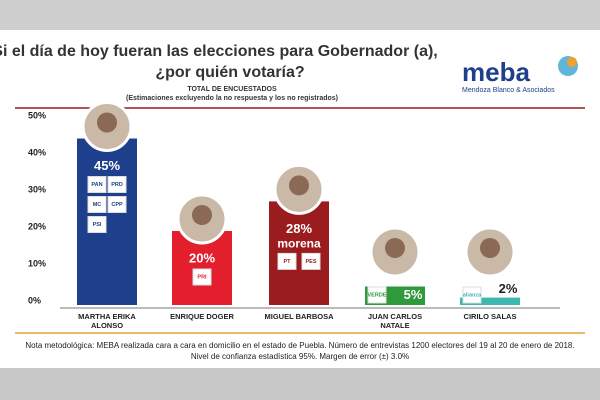 This screenshot has height=400, width=600. What do you see at coordinates (299, 316) in the screenshot?
I see `x-tick-label: MIGUEL BARBOSA` at bounding box center [299, 316].